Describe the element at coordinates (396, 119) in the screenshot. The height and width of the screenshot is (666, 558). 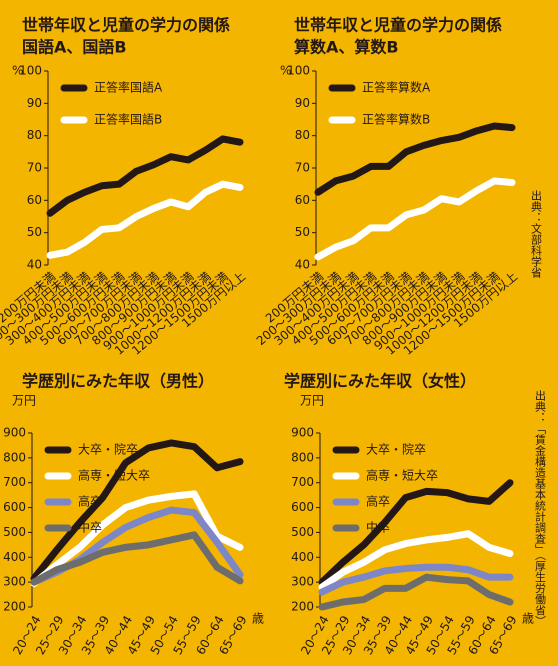
I see `legend-label: 正答率算数B` at that location.